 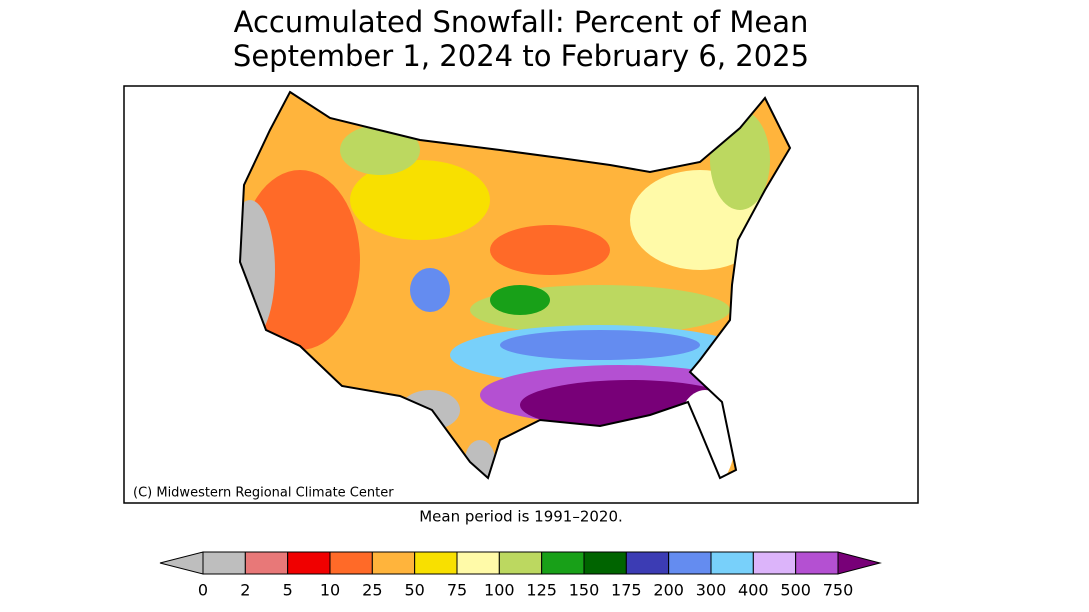 I want to click on credit: (C) Midwestern Regional Climate Center, so click(x=263, y=493).